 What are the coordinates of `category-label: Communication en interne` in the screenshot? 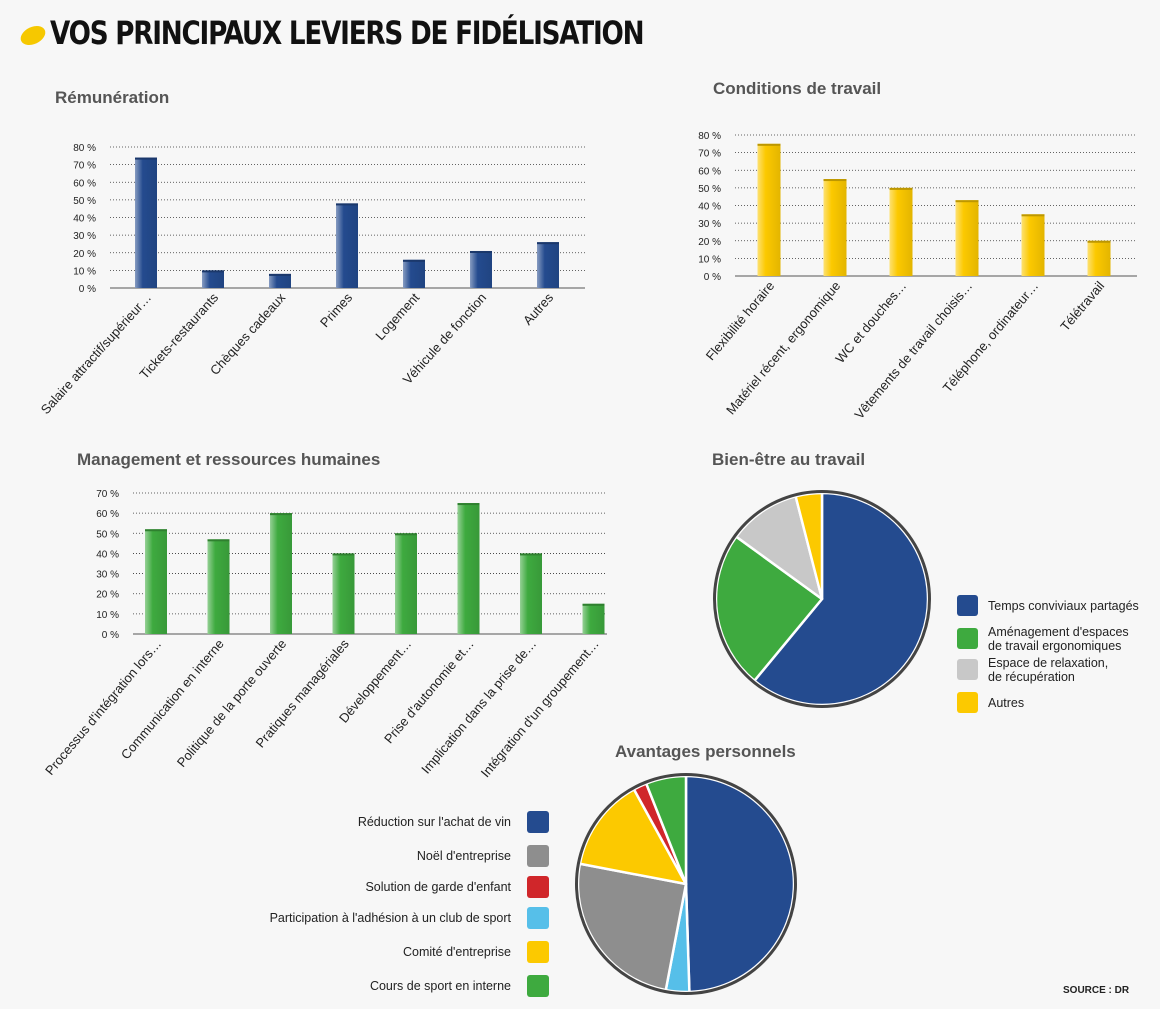 It's located at (172, 699).